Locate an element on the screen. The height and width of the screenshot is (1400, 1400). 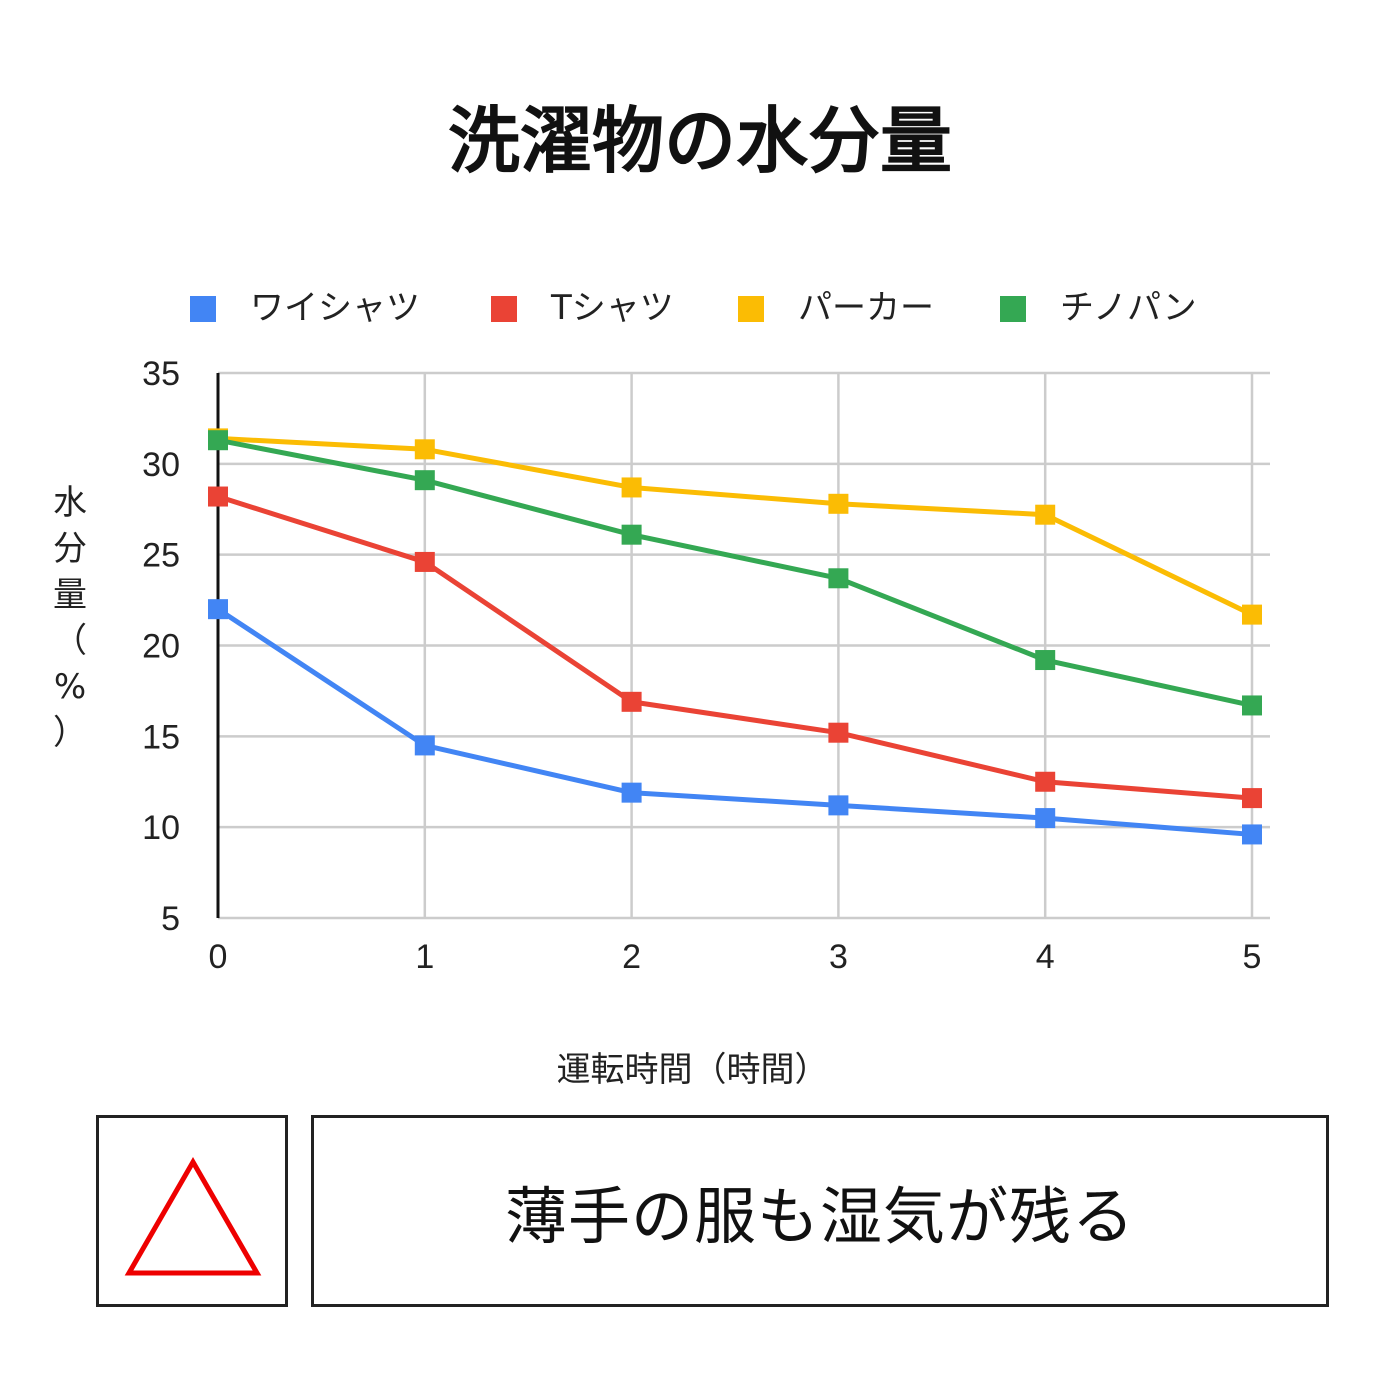
chart-title: 洗濯物の水分量 is located at coordinates (699, 141).